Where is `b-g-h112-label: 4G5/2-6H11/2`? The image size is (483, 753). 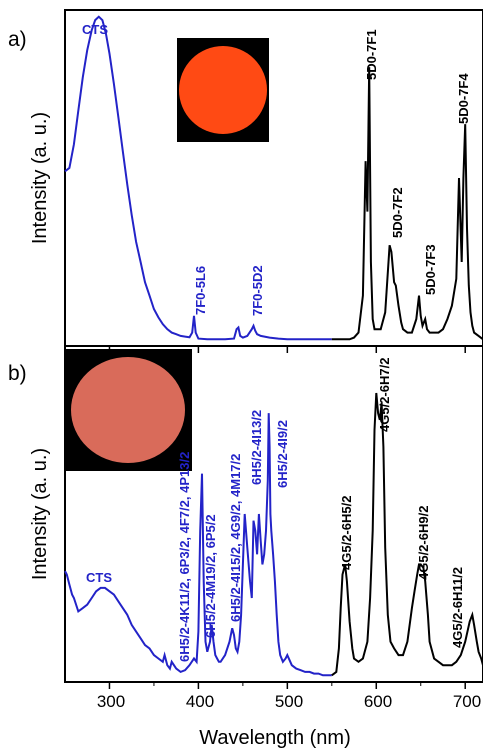 b-g-h112-label: 4G5/2-6H11/2 is located at coordinates (457, 607).